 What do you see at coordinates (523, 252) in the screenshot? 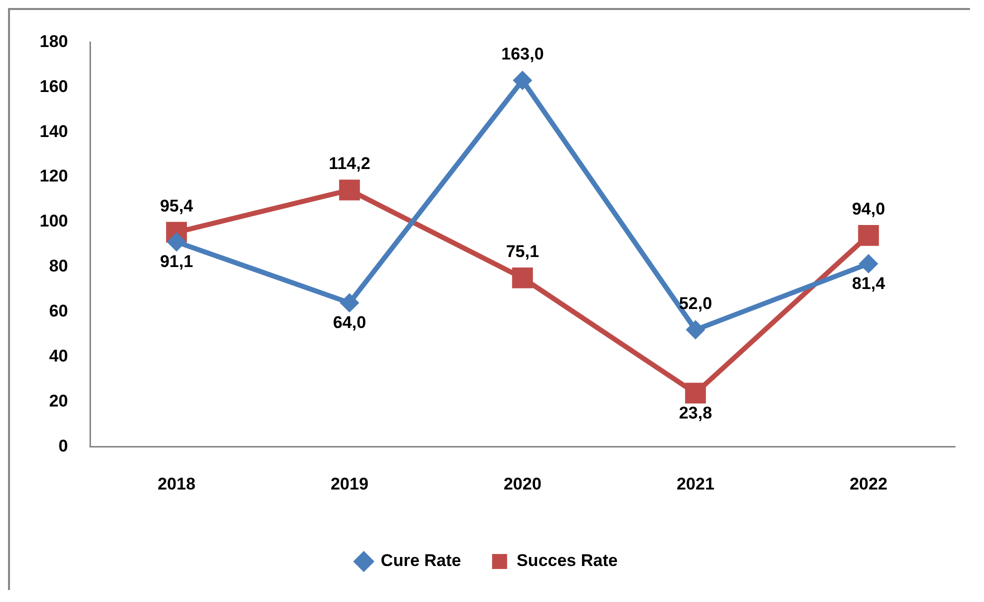
I see `data-label: 75,1` at bounding box center [523, 252].